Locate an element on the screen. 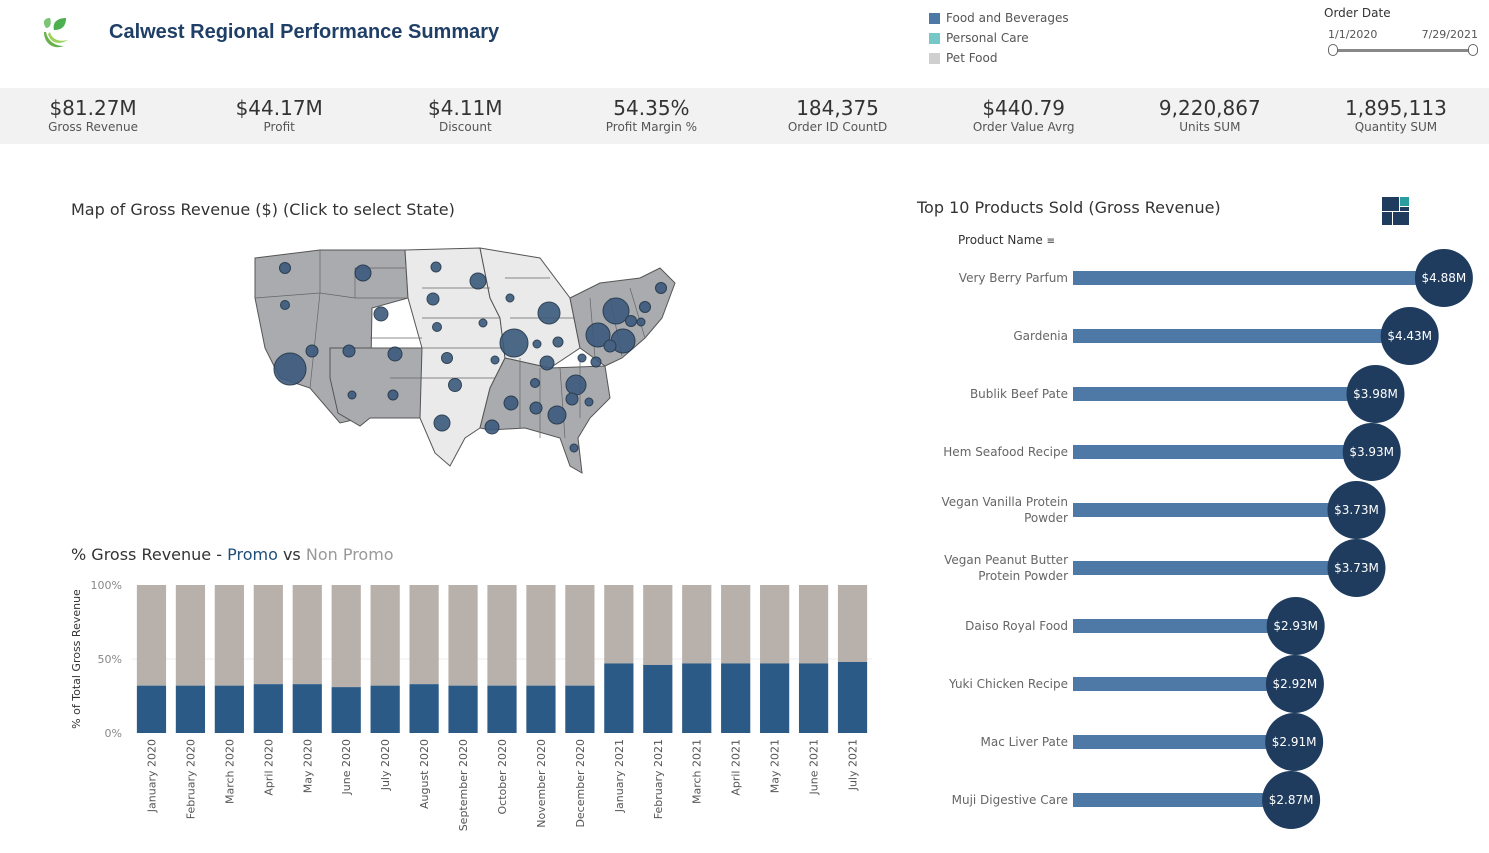  y-tick-label: 0% is located at coordinates (113, 733).